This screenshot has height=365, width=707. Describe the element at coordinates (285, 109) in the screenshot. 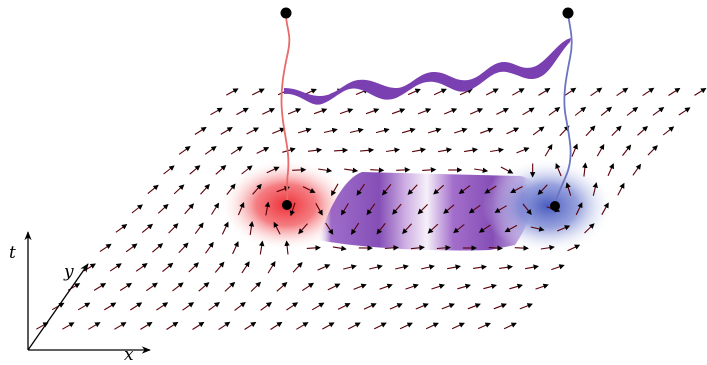

I see `red-string` at that location.